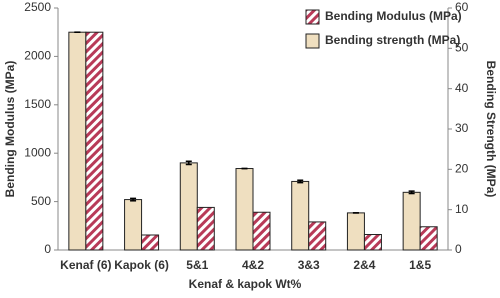  What do you see at coordinates (47, 249) in the screenshot?
I see `y-tick-label: 0` at bounding box center [47, 249].